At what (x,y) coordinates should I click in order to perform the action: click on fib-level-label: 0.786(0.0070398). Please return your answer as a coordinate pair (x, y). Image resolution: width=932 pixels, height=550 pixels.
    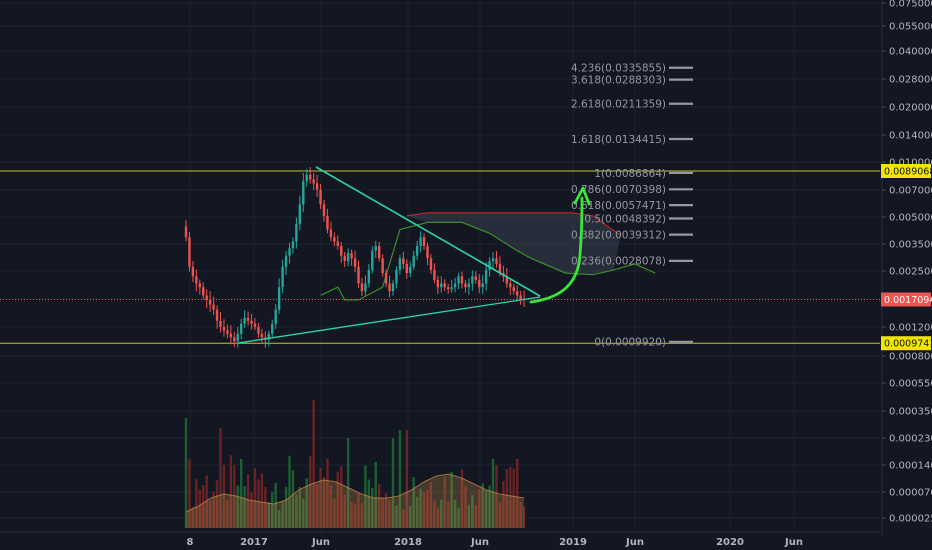
    Looking at the image, I should click on (618, 190).